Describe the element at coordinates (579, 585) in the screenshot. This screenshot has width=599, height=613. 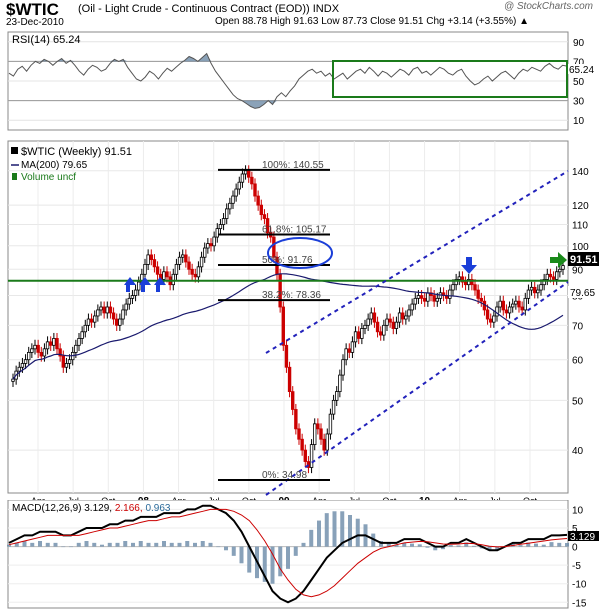
I see `macd-tick-label: -10` at that location.